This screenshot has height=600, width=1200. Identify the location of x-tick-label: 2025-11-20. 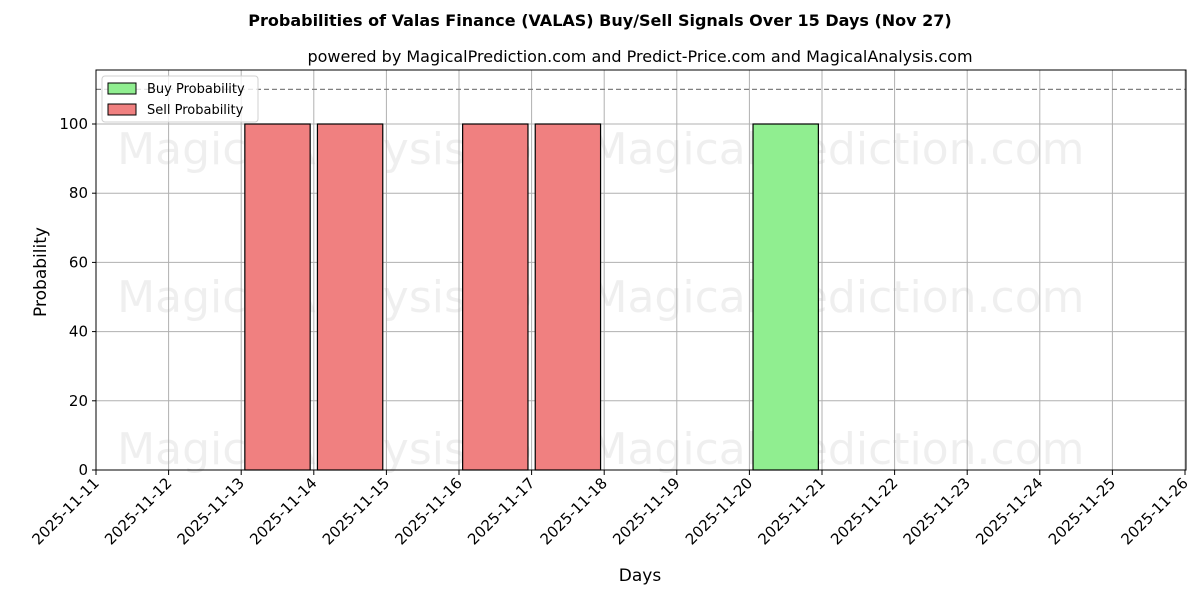
(719, 511).